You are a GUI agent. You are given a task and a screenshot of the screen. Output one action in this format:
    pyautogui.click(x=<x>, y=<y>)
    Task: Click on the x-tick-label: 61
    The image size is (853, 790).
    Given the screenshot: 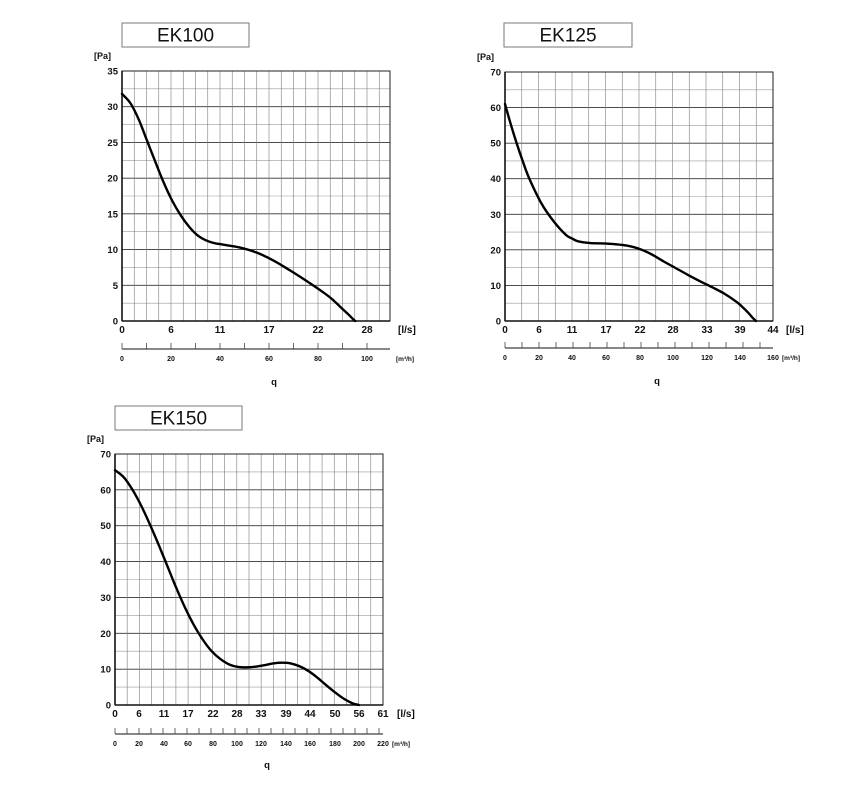 What is the action you would take?
    pyautogui.click(x=383, y=714)
    